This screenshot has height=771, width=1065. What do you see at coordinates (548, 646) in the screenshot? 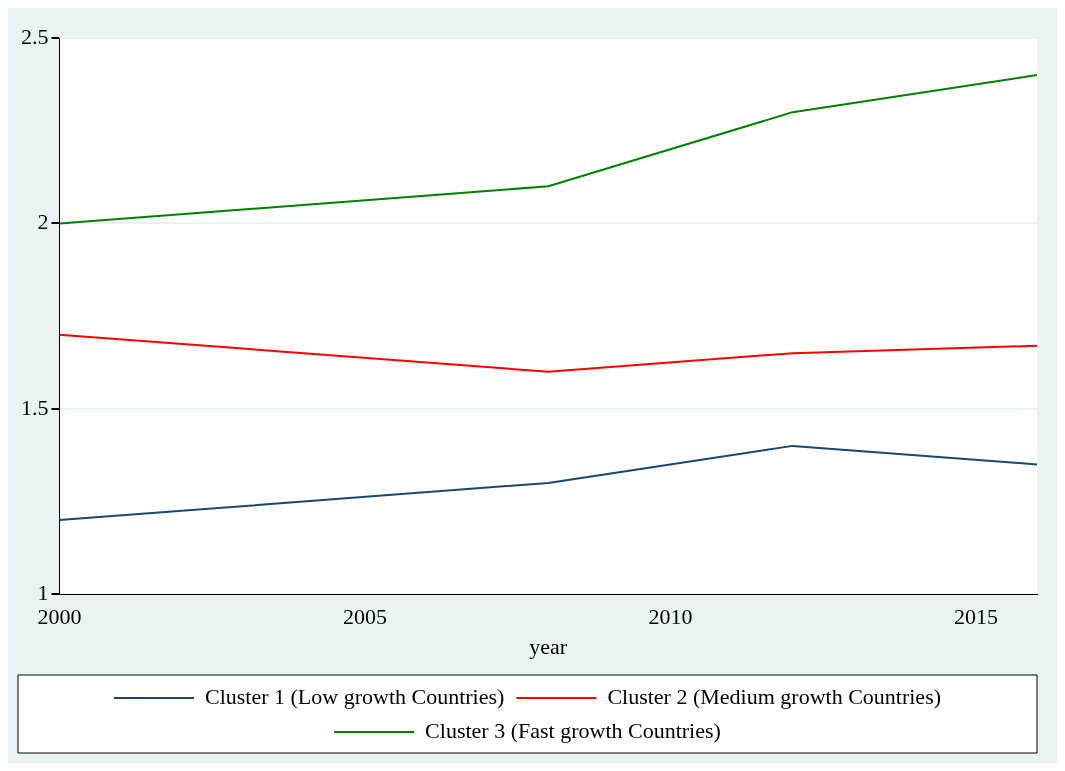
I see `x-axis-title: year` at bounding box center [548, 646].